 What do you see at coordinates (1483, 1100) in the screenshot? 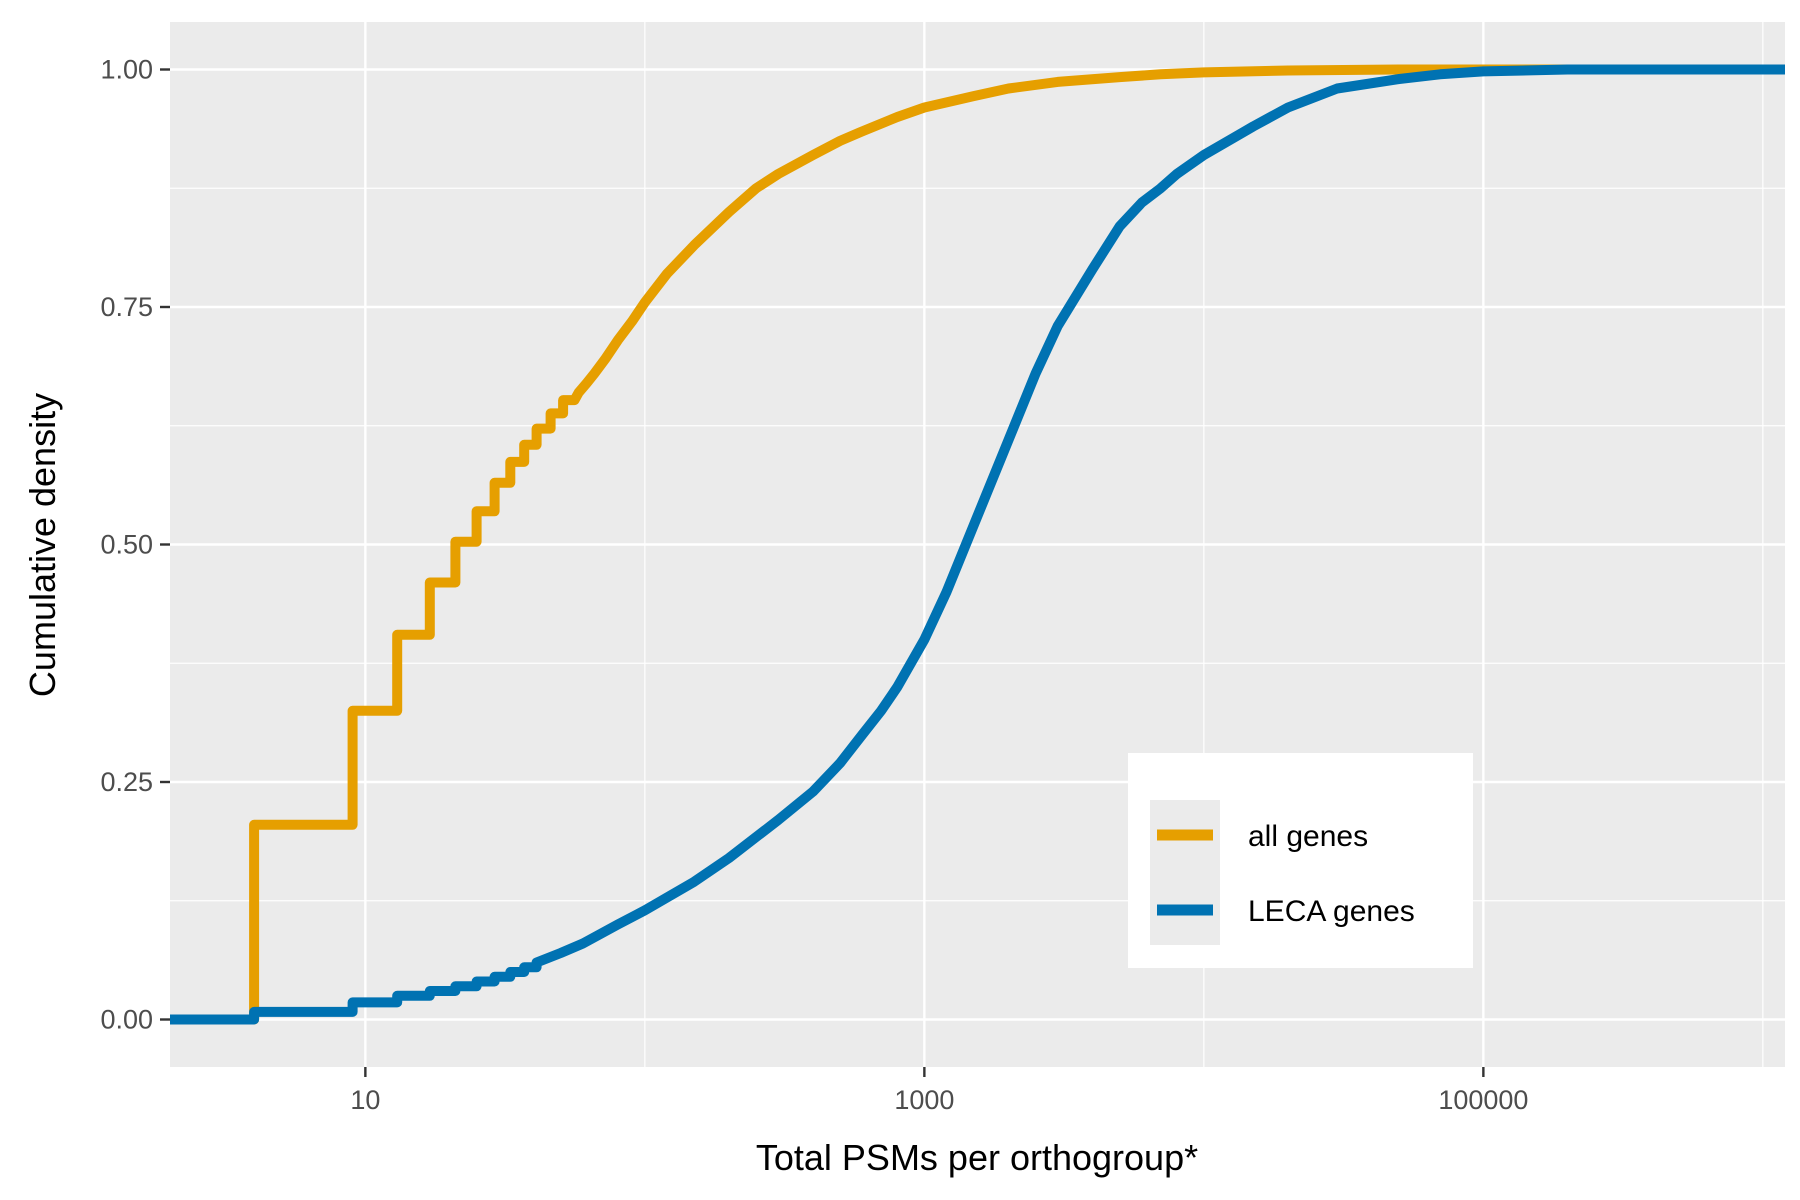
I see `x-tick-label: 100000` at bounding box center [1483, 1100].